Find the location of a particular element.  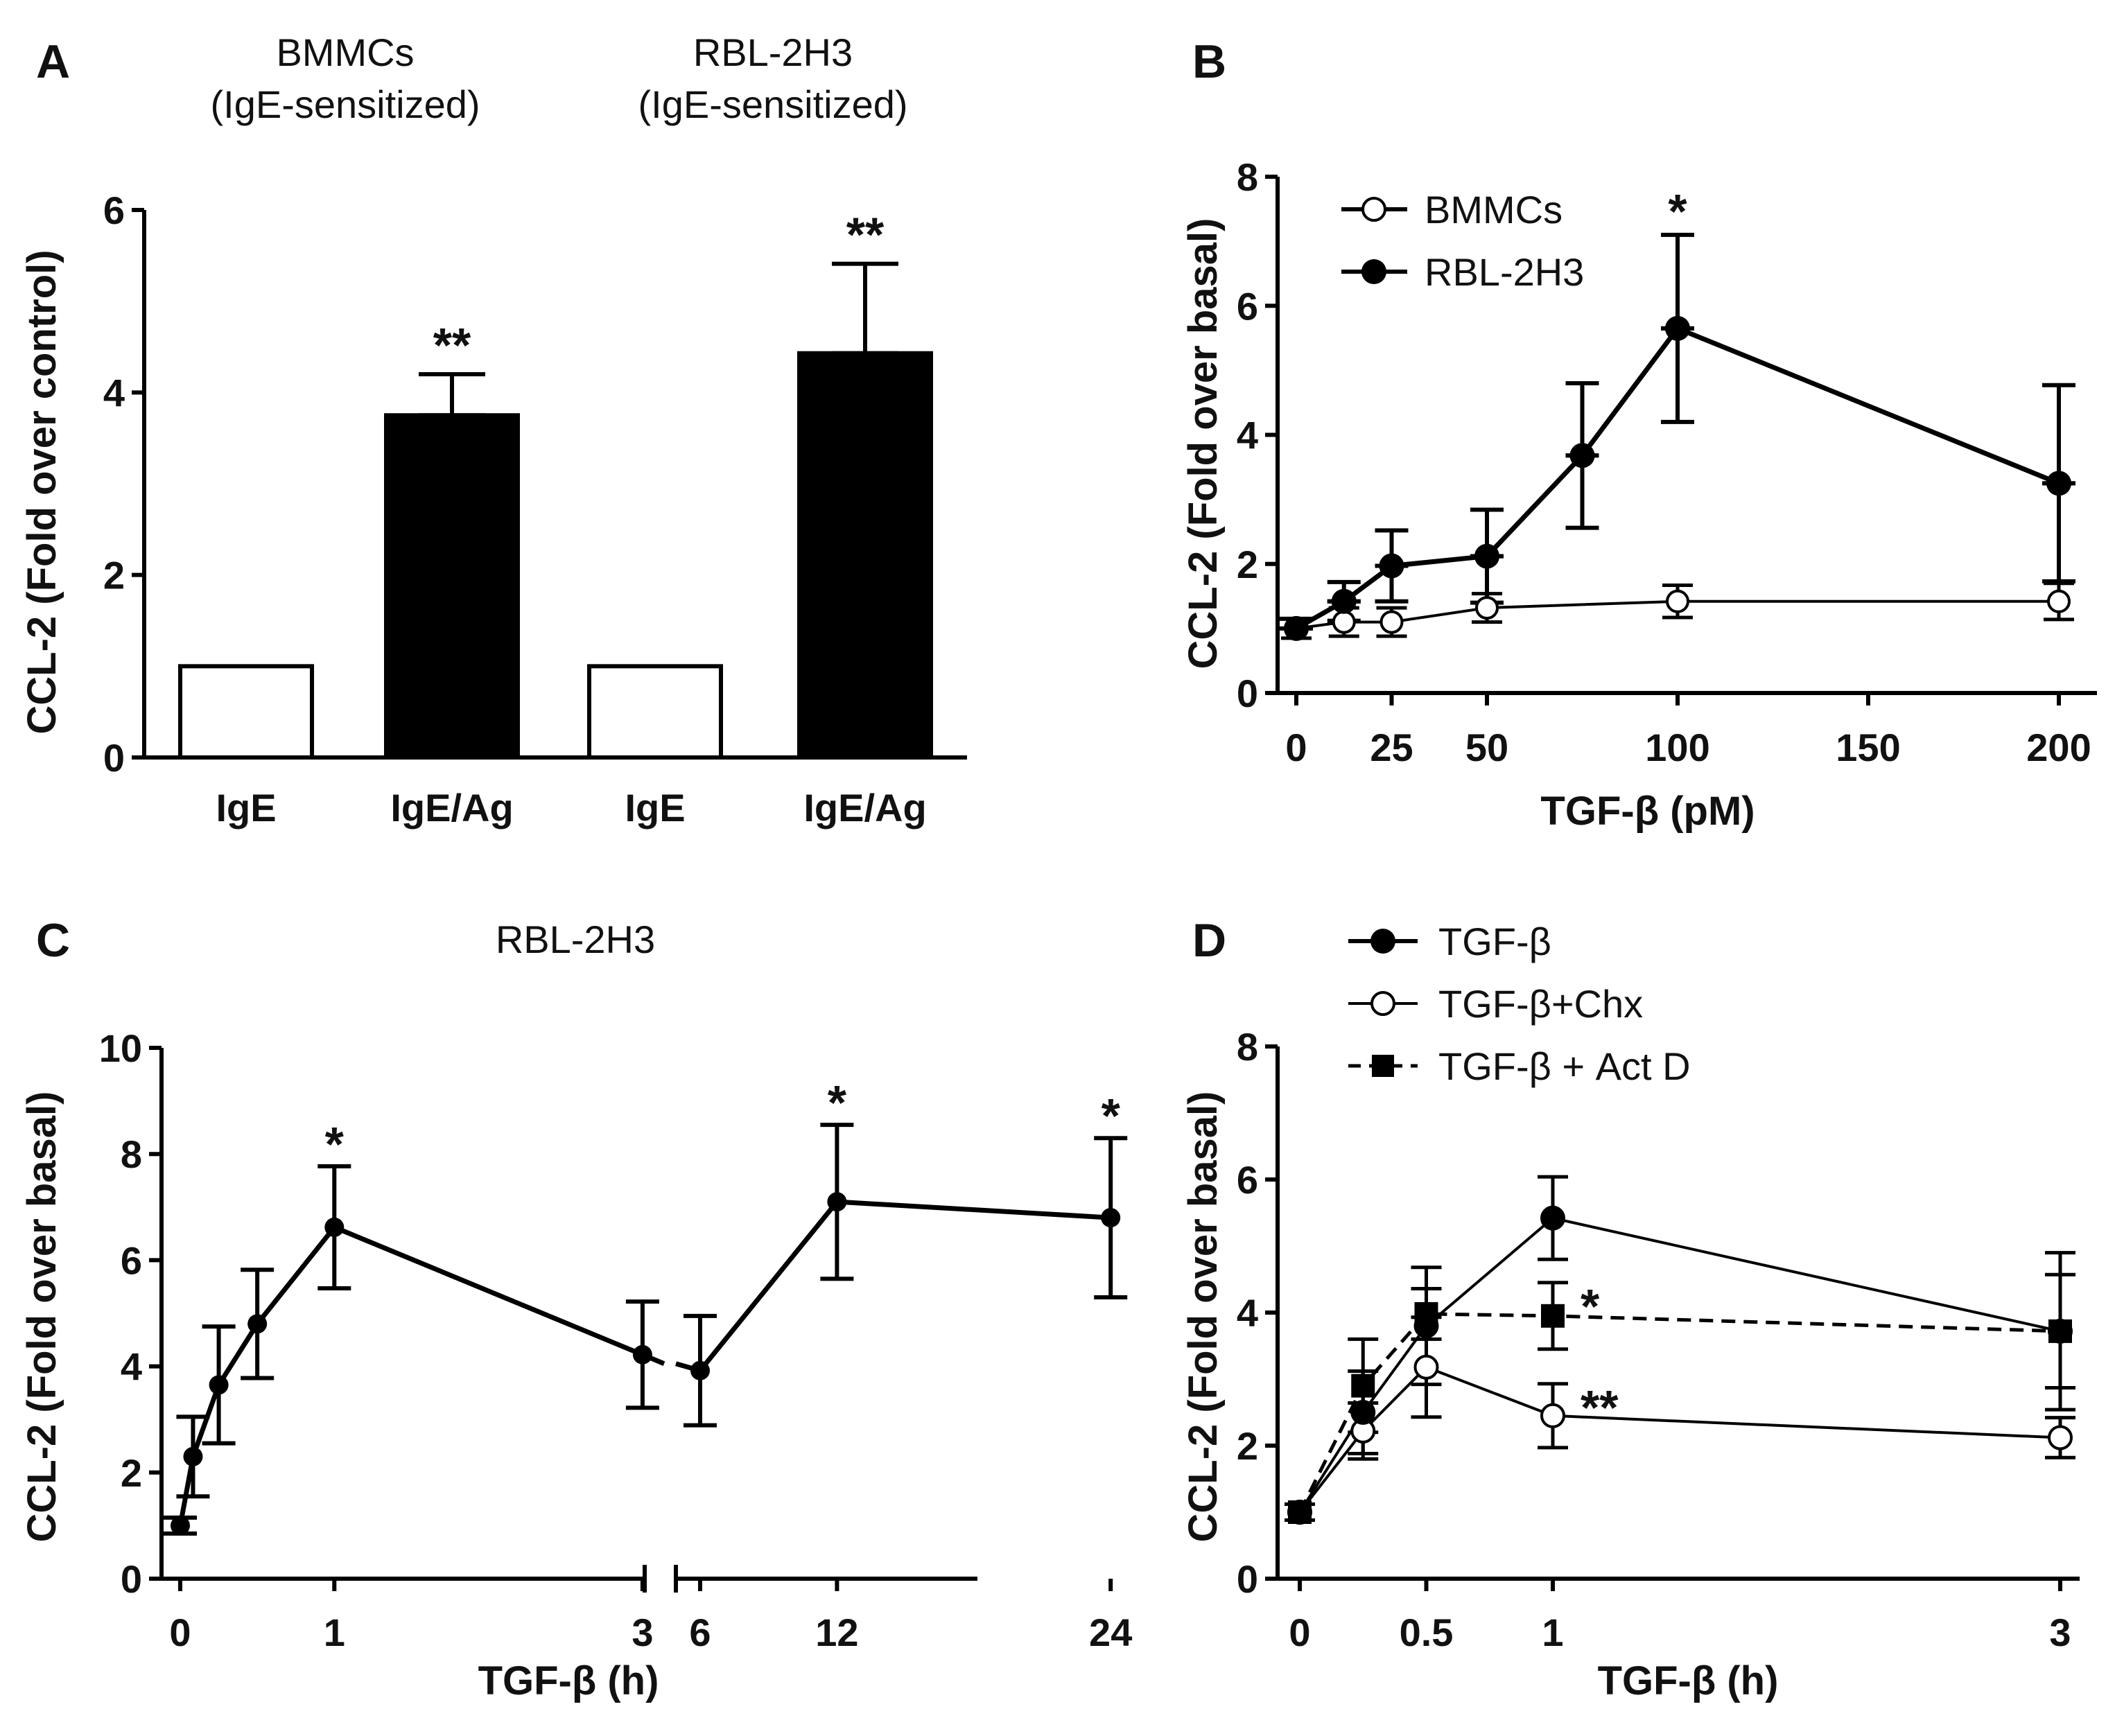

c-ytick-label: 4 is located at coordinates (131, 1367).